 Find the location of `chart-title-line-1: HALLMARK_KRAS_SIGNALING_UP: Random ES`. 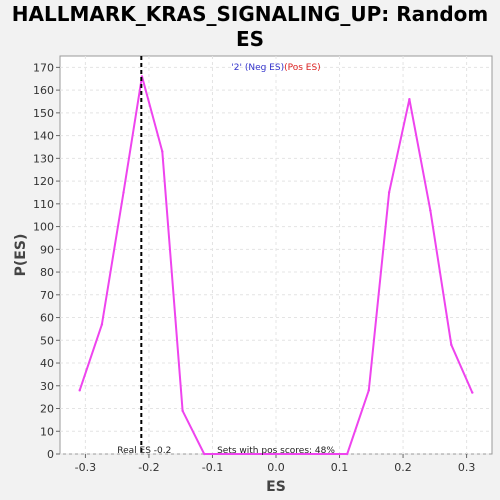

chart-title-line-1: HALLMARK_KRAS_SIGNALING_UP: Random ES is located at coordinates (250, 26).